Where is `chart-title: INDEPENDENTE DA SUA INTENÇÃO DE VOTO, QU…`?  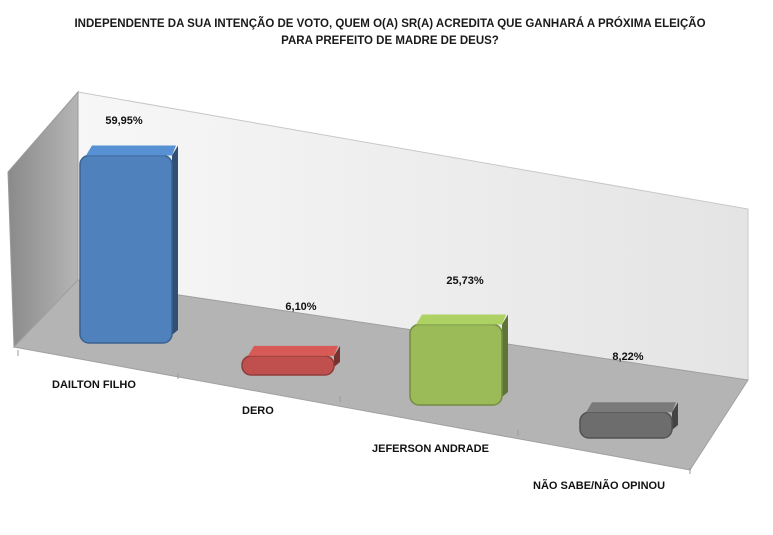
chart-title: INDEPENDENTE DA SUA INTENÇÃO DE VOTO, QU… is located at coordinates (390, 32).